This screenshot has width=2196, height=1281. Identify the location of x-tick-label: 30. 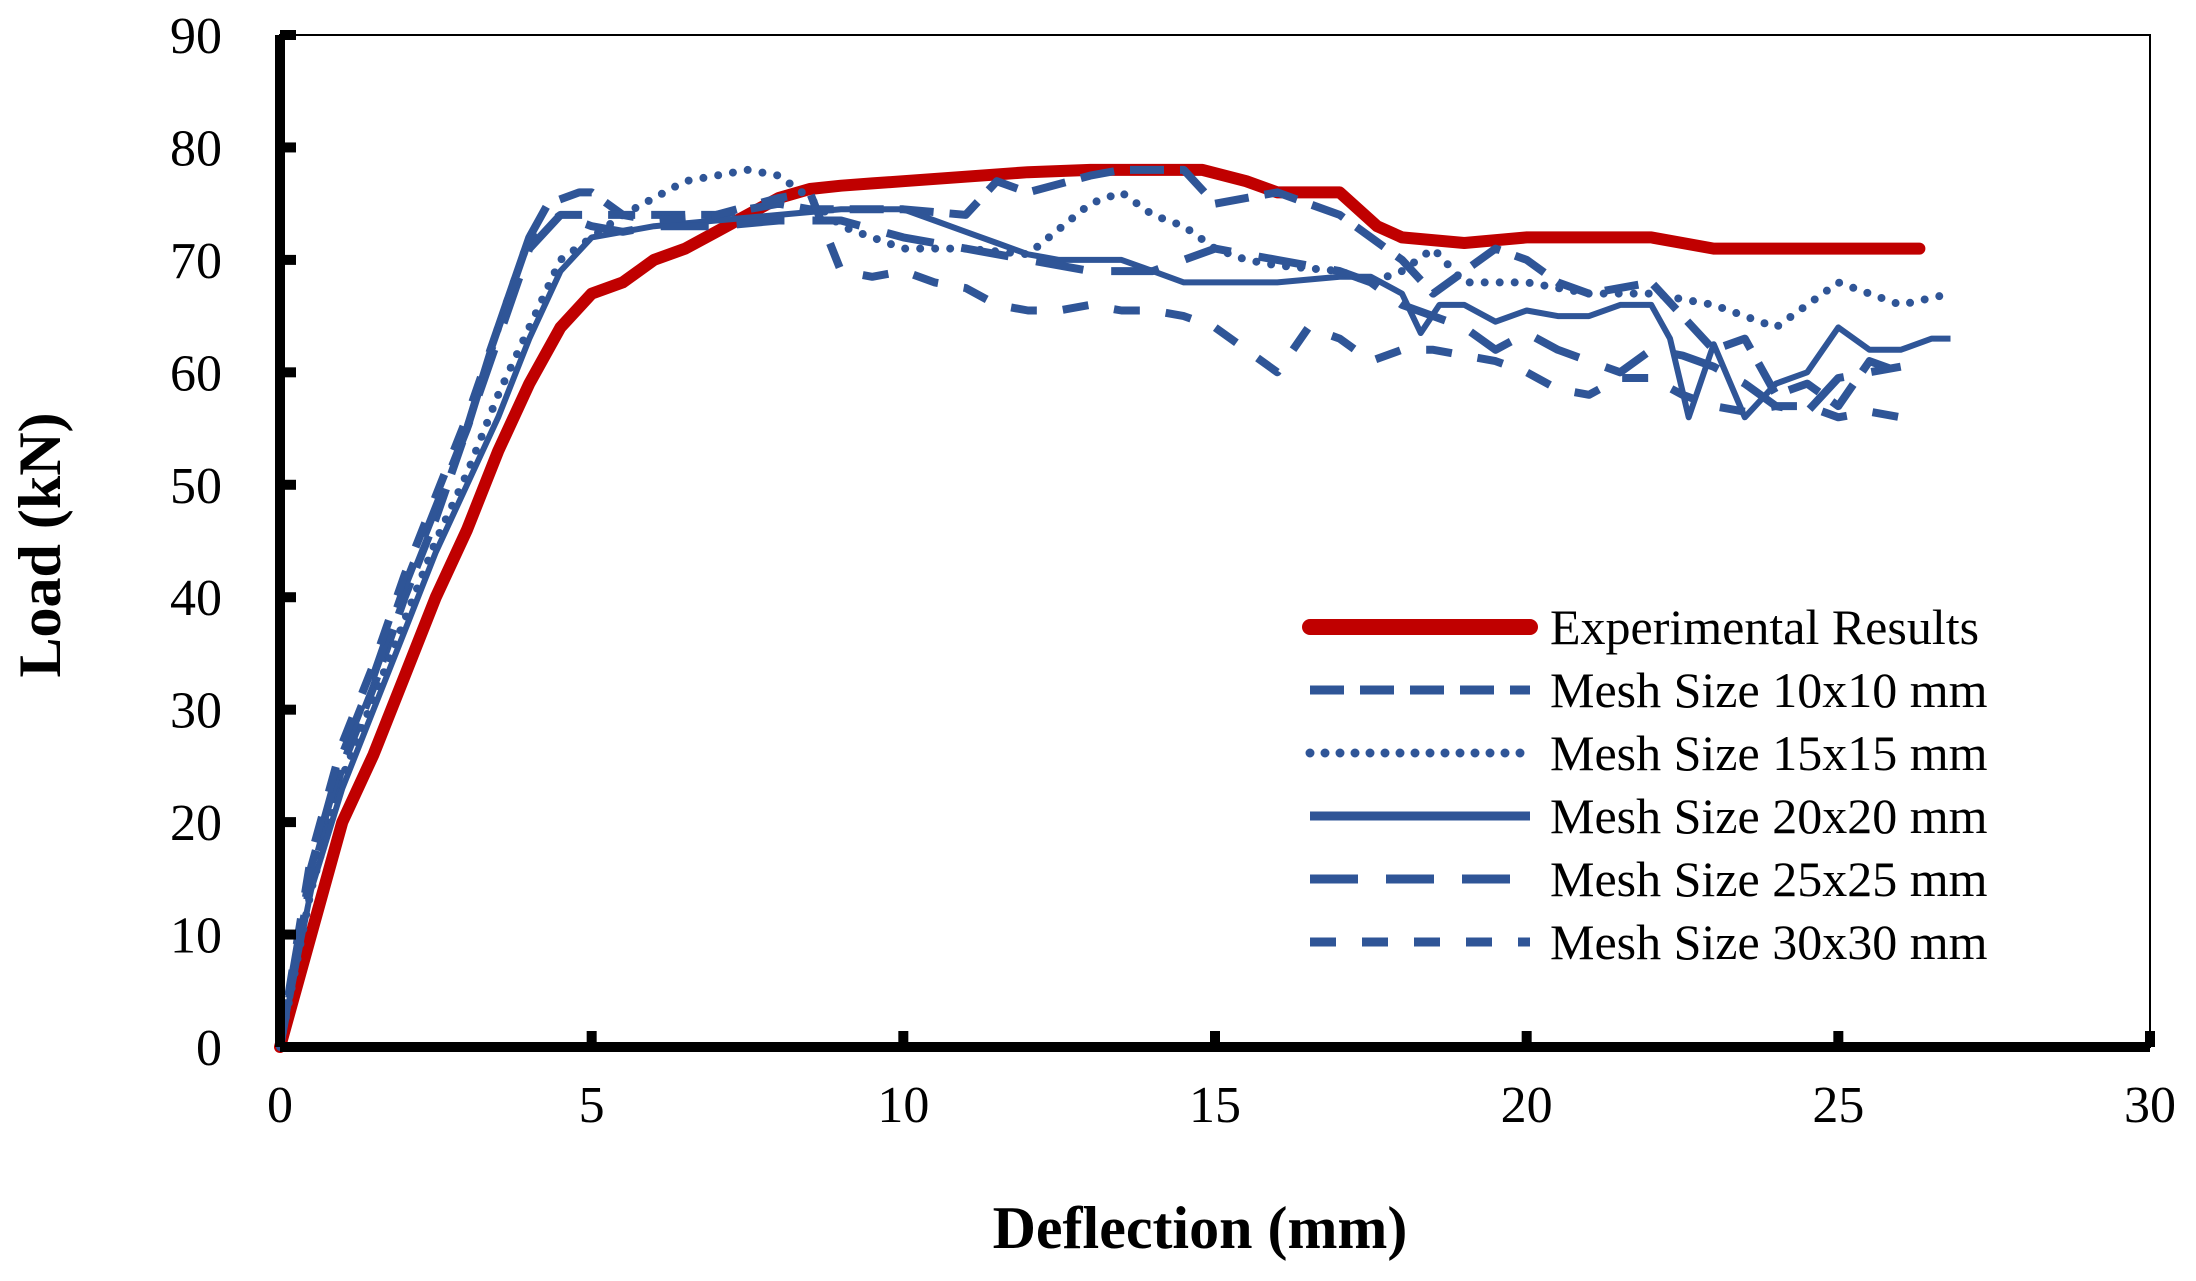
(2150, 1105).